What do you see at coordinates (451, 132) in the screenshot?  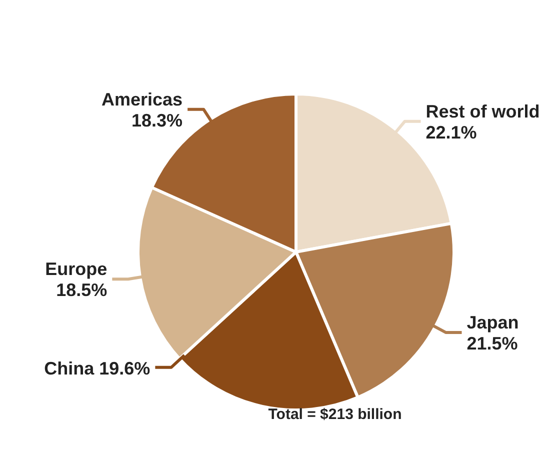 I see `data-label: 22.1%` at bounding box center [451, 132].